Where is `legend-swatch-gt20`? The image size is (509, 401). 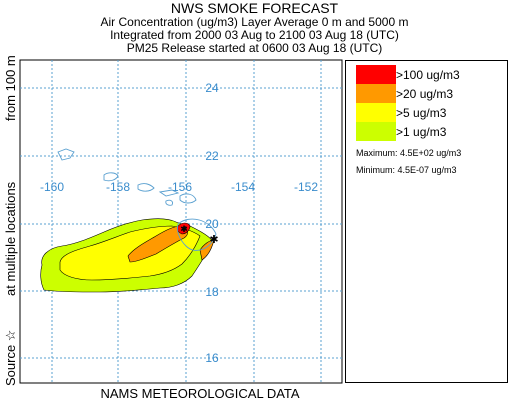
legend-swatch-gt20 is located at coordinates (376, 93).